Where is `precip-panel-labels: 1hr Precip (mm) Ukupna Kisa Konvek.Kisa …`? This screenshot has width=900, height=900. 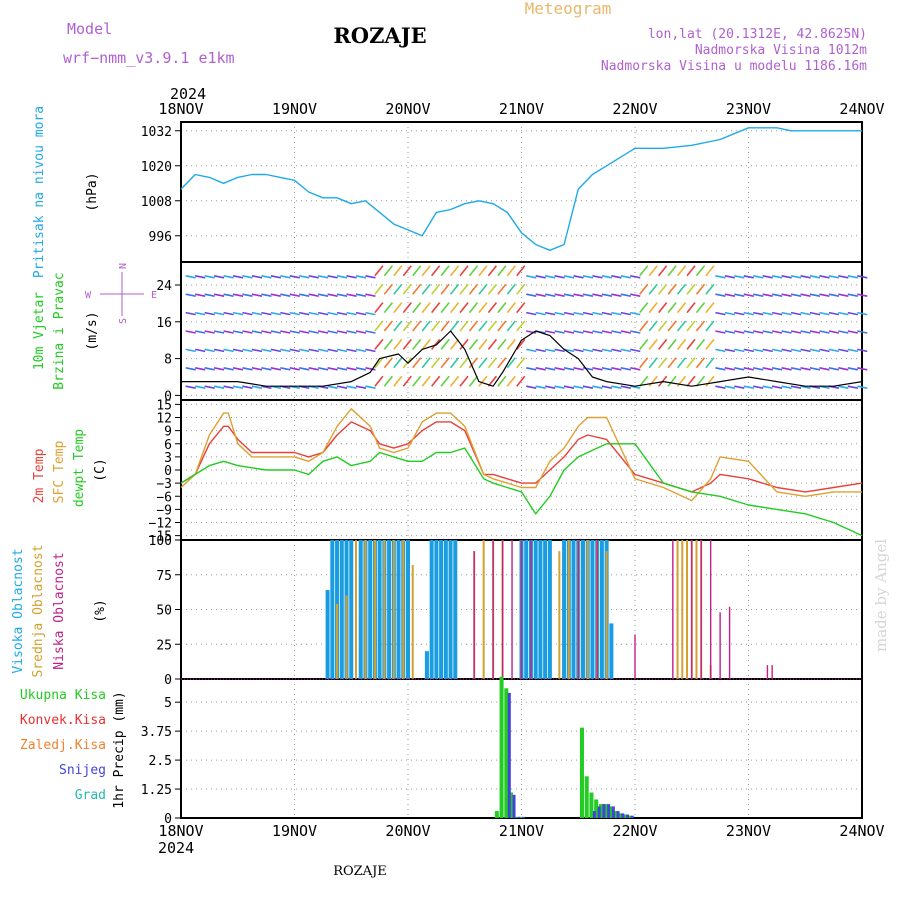
precip-panel-labels: 1hr Precip (mm) Ukupna Kisa Konvek.Kisa … is located at coordinates (73, 748).